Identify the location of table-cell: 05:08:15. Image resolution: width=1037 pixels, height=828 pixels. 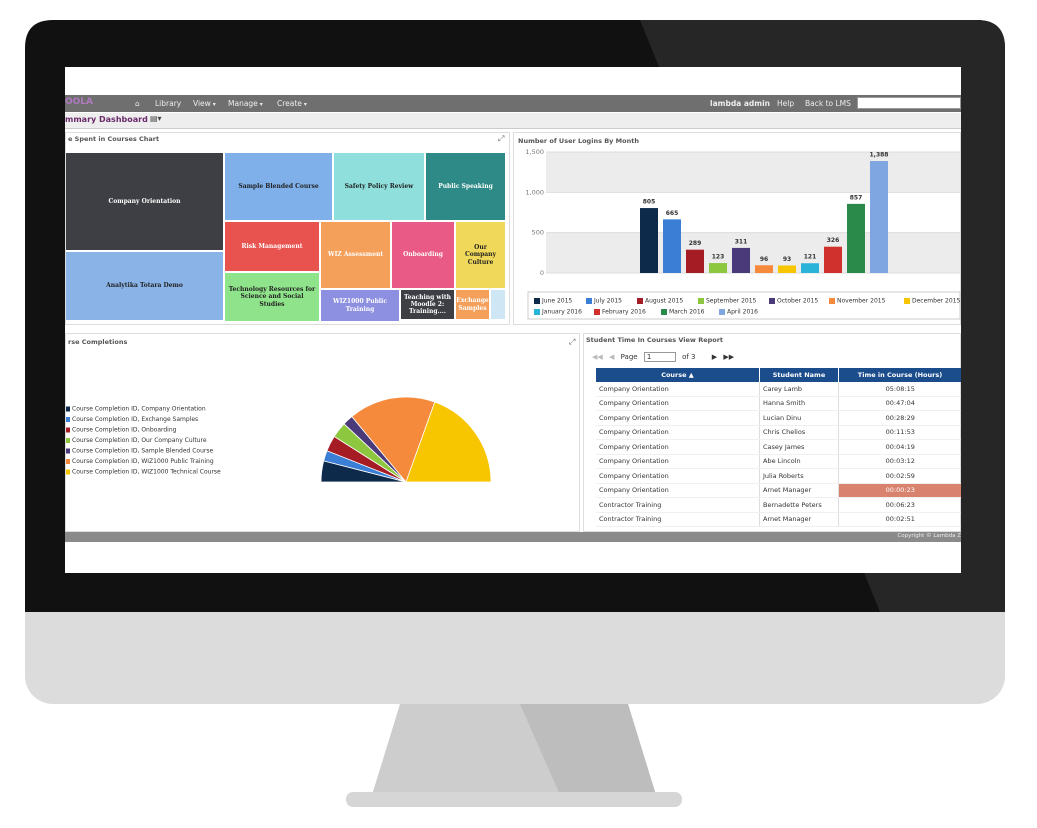
(899, 389).